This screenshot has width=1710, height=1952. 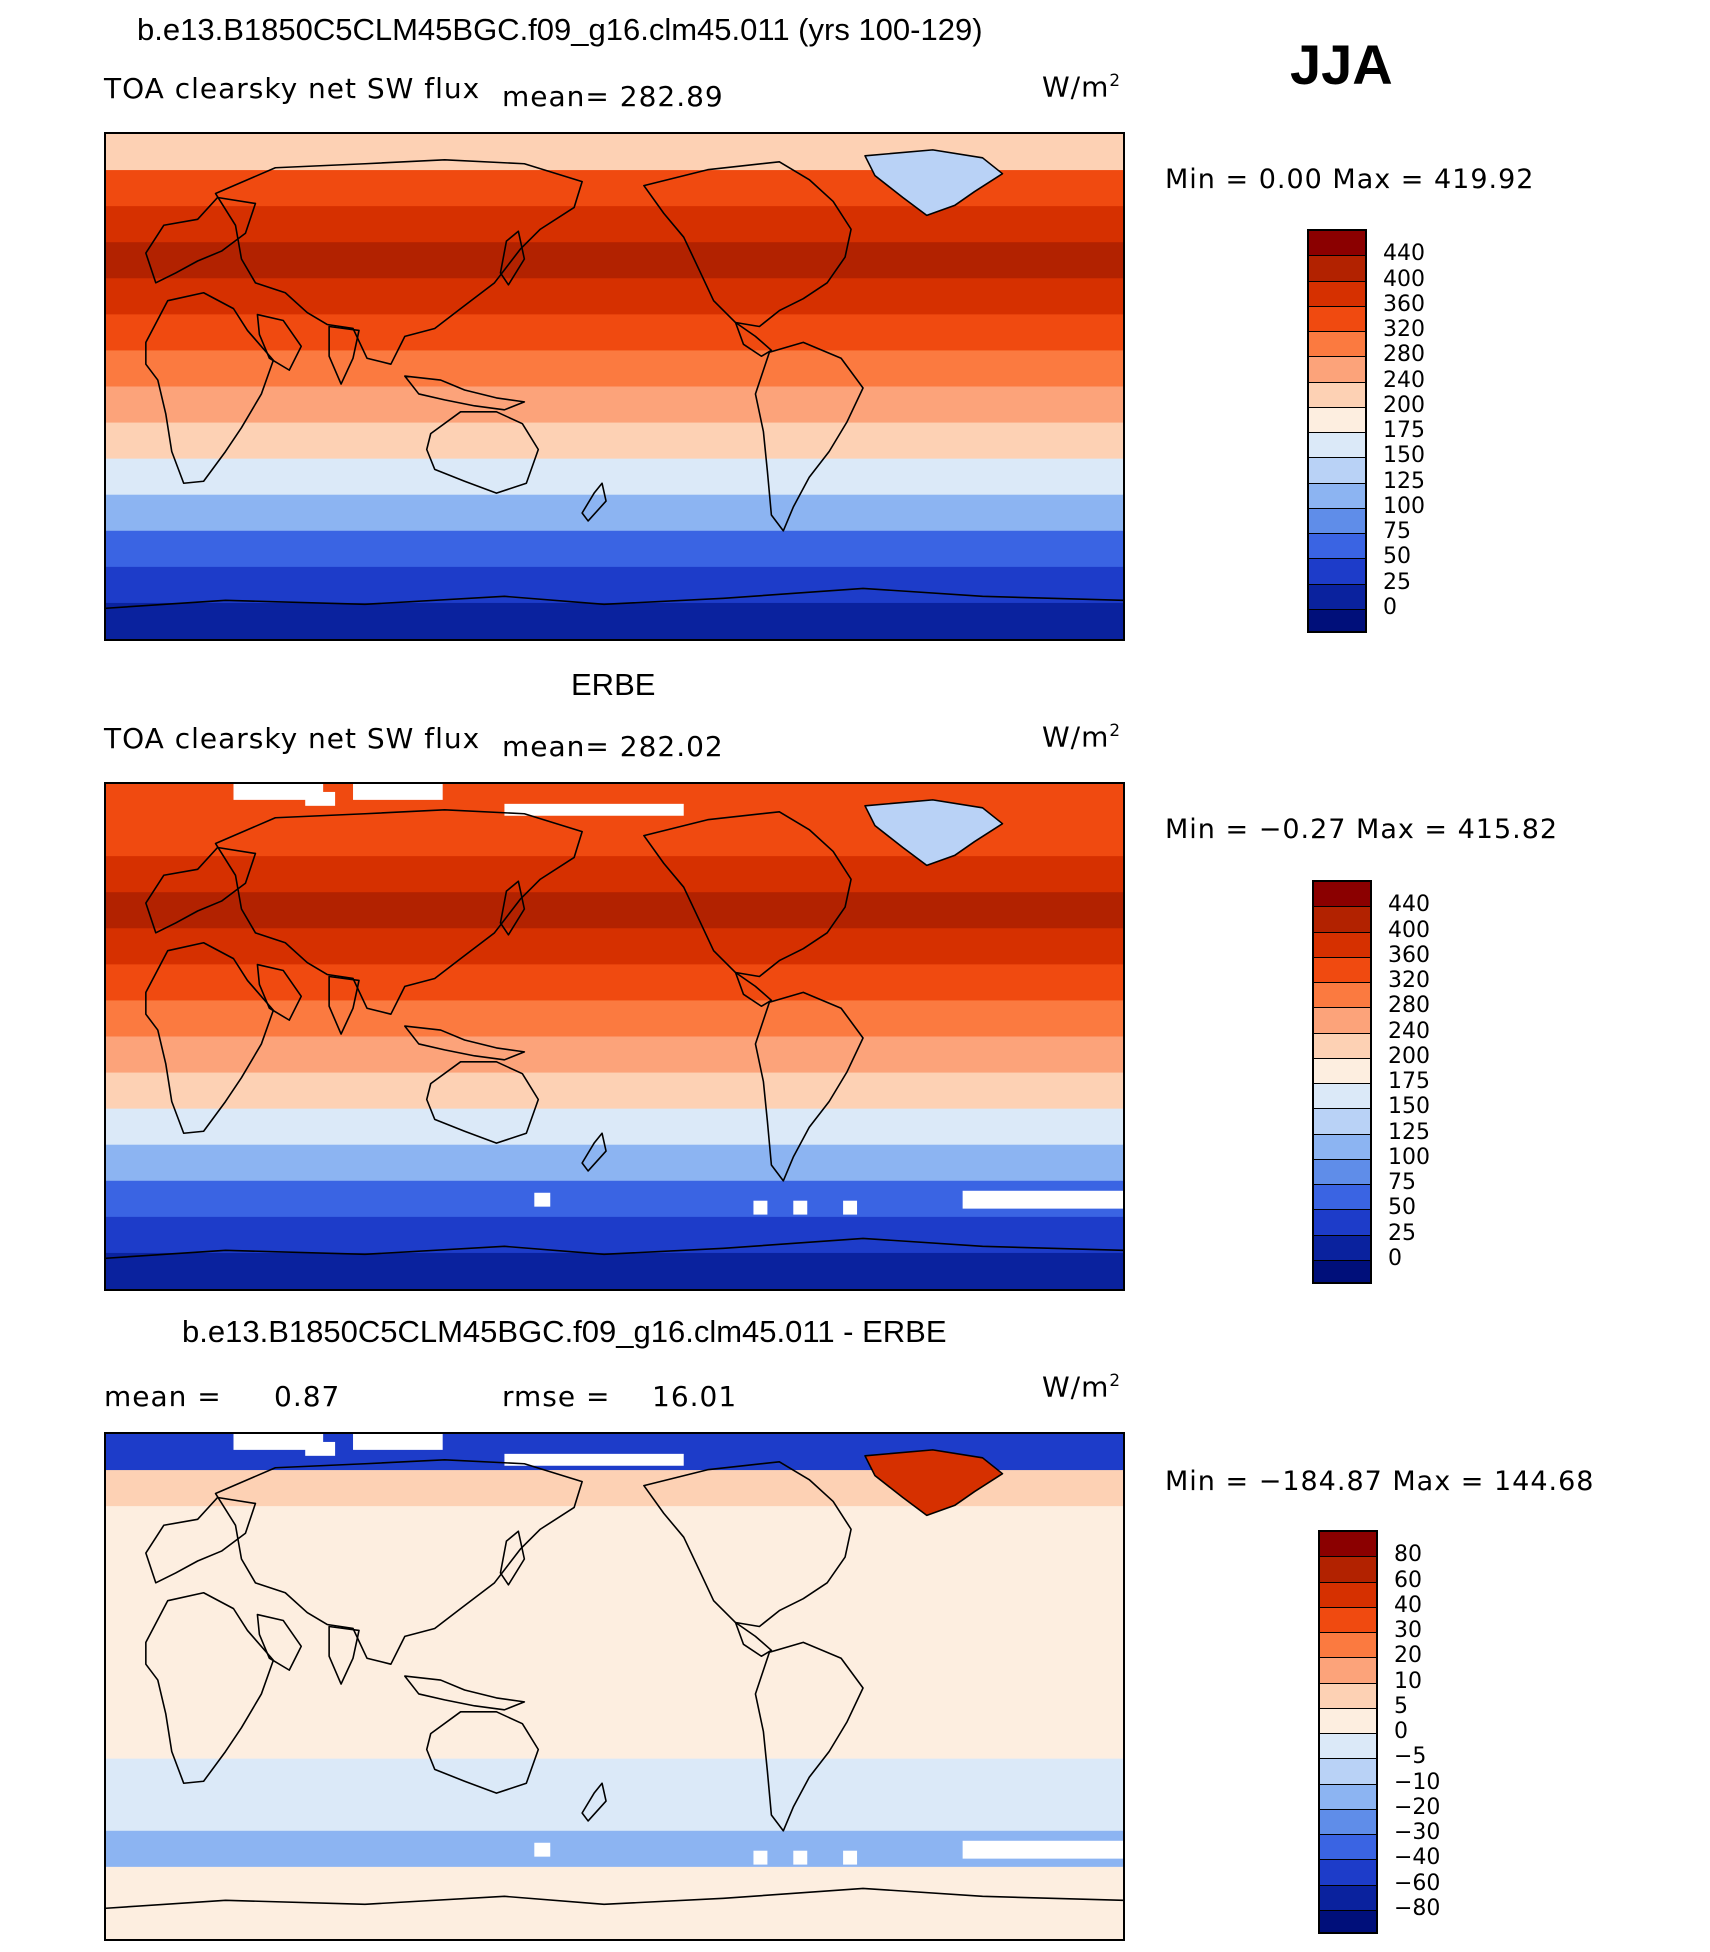 What do you see at coordinates (1417, 1832) in the screenshot?
I see `colorbar-tick-label: −30` at bounding box center [1417, 1832].